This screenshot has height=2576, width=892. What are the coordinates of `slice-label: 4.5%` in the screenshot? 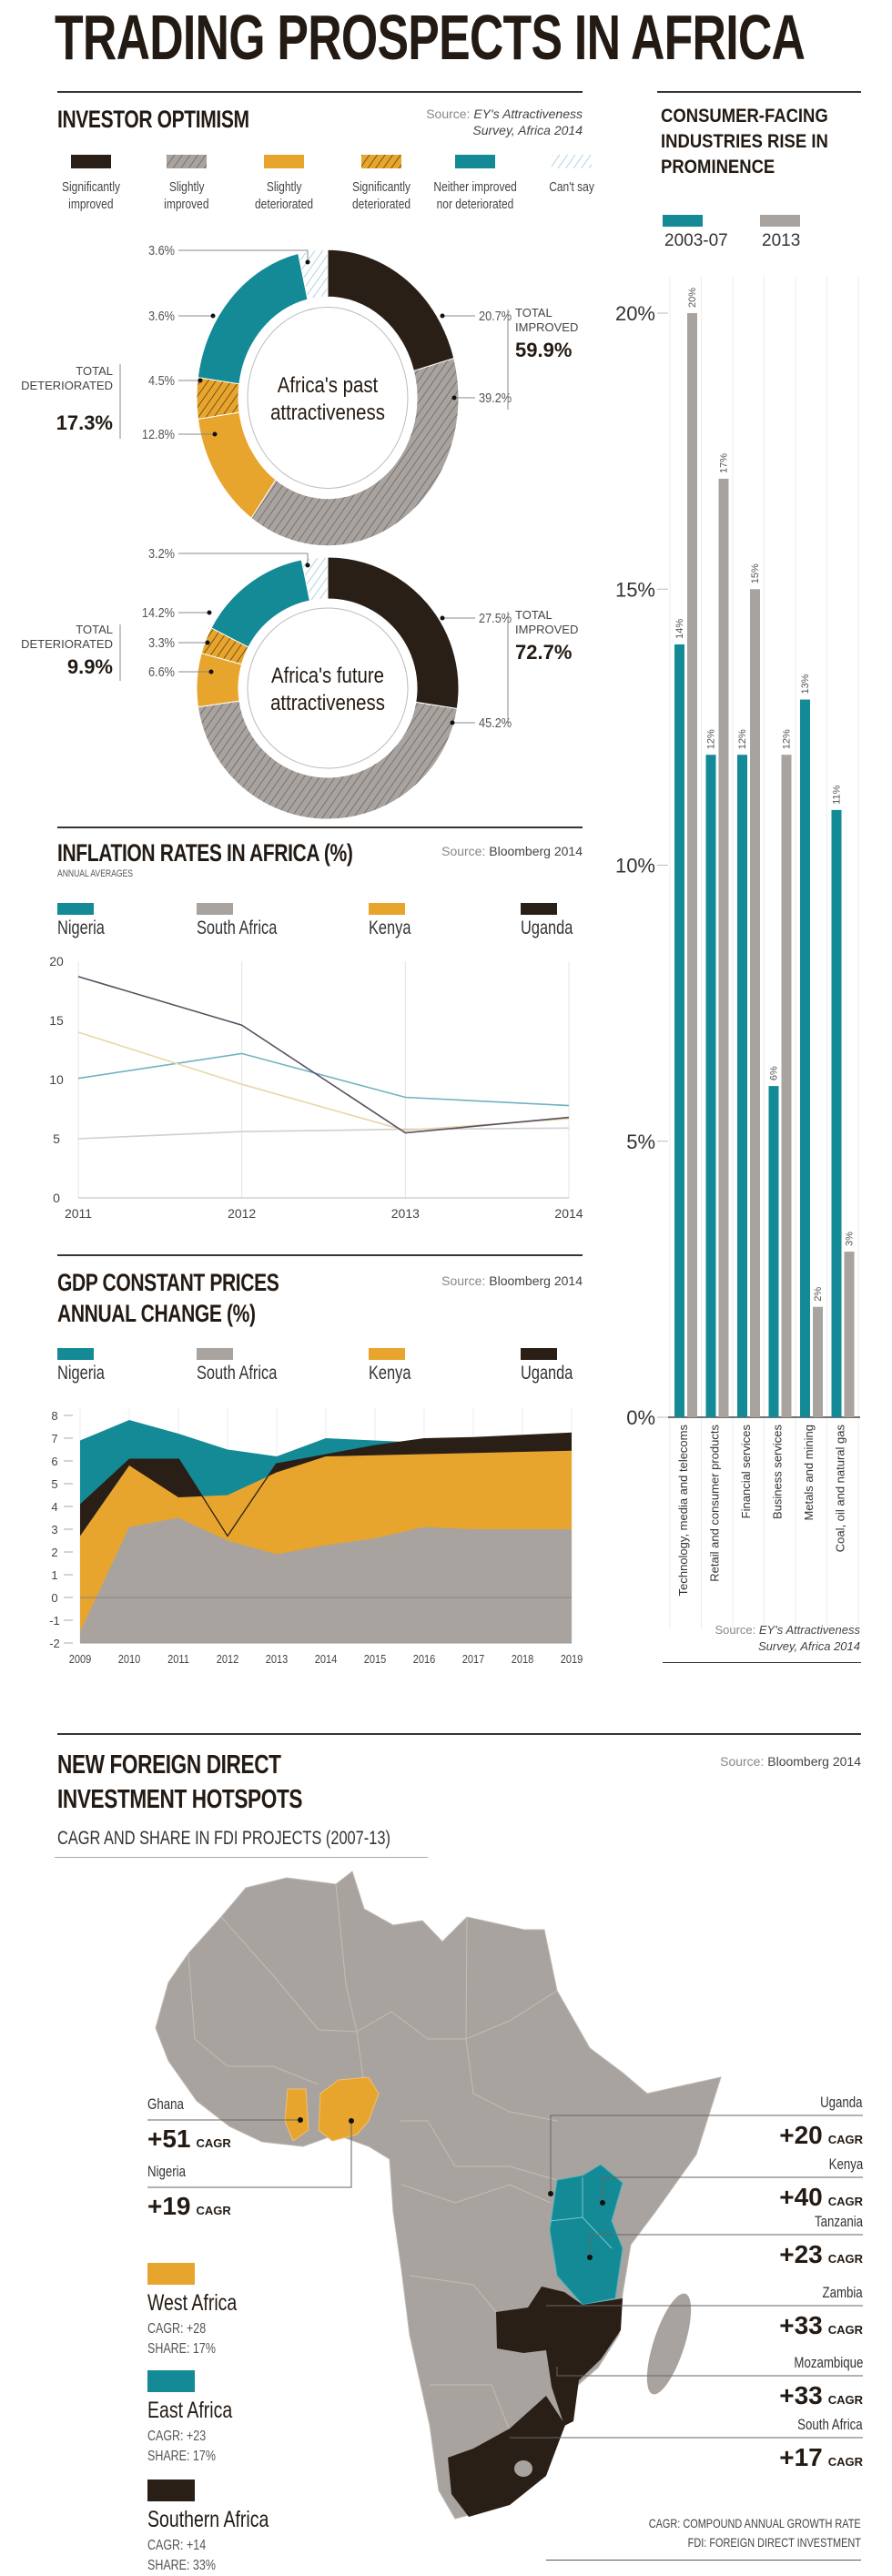 It's located at (161, 380).